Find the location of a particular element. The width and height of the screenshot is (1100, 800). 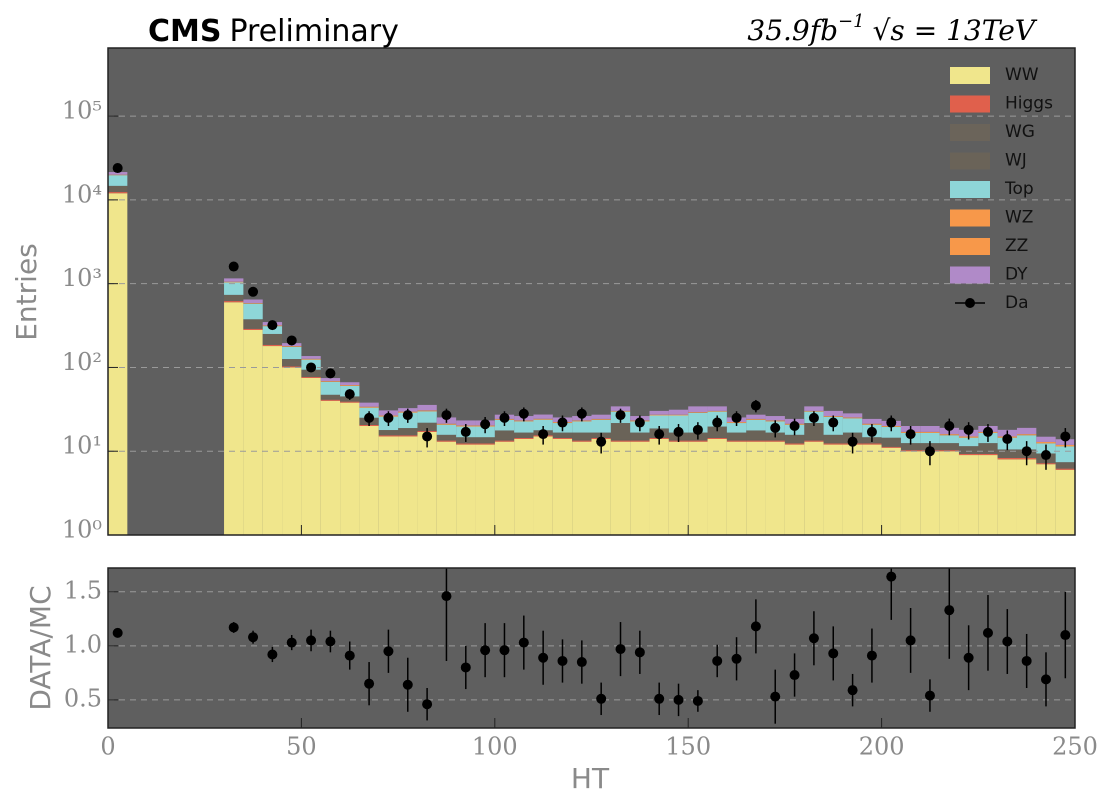

y-tick-label: 1.5 is located at coordinates (83, 590).